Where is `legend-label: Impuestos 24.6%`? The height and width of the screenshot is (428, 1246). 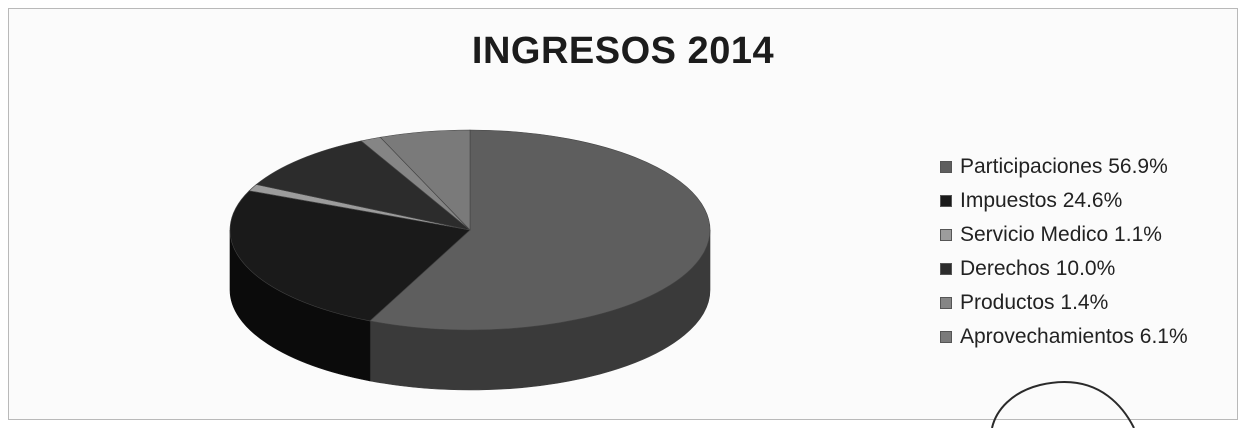
legend-label: Impuestos 24.6% is located at coordinates (1041, 200).